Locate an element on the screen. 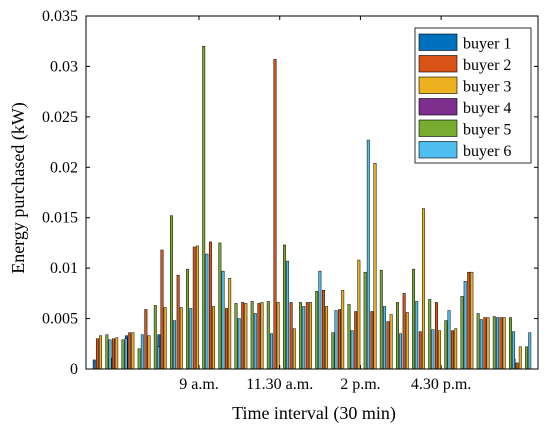 Image resolution: width=550 pixels, height=436 pixels. y-tick-label: 0.025 is located at coordinates (60, 117).